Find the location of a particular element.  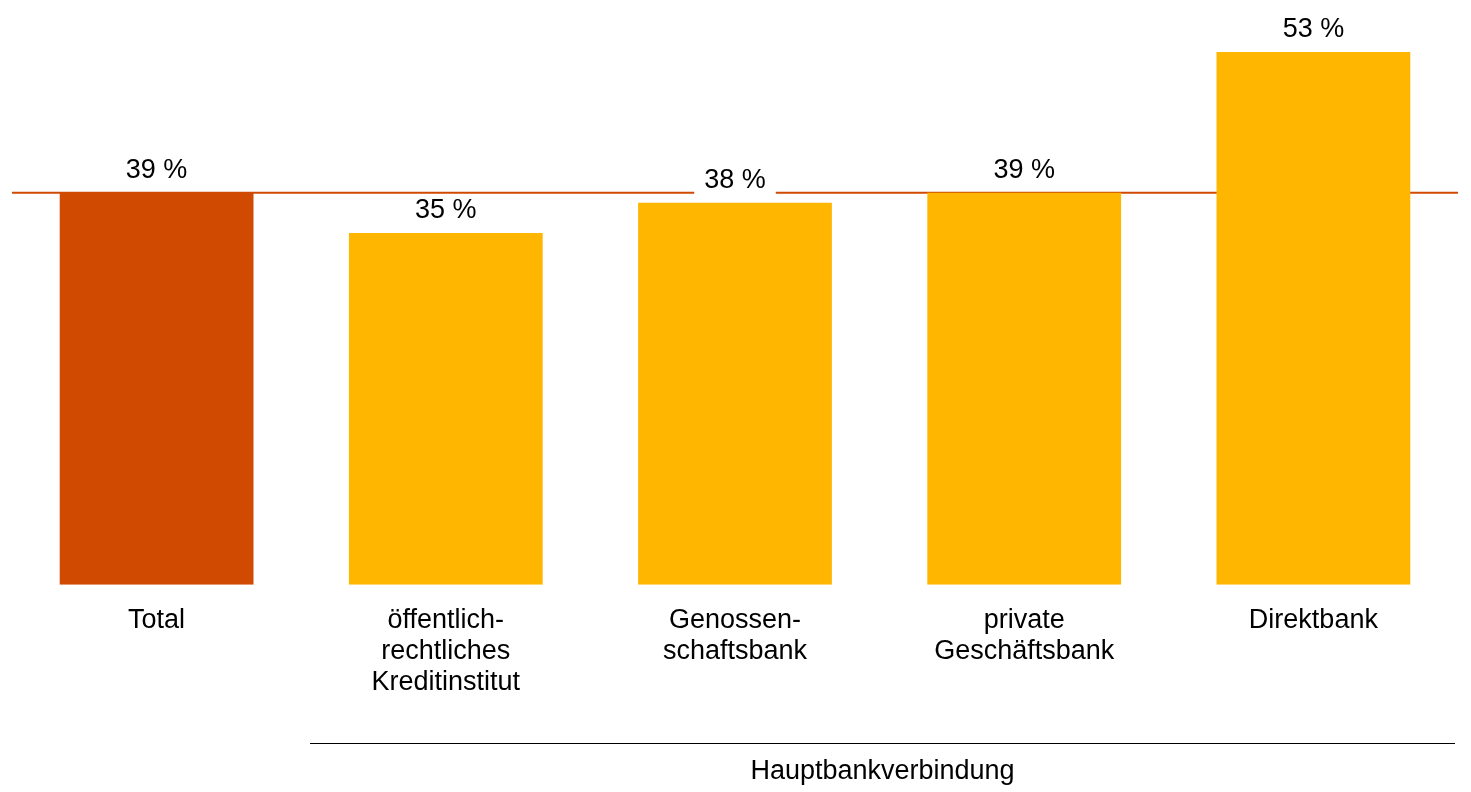

x-tick-label: öffentlich- rechtliches Kreditinstitut is located at coordinates (446, 649).